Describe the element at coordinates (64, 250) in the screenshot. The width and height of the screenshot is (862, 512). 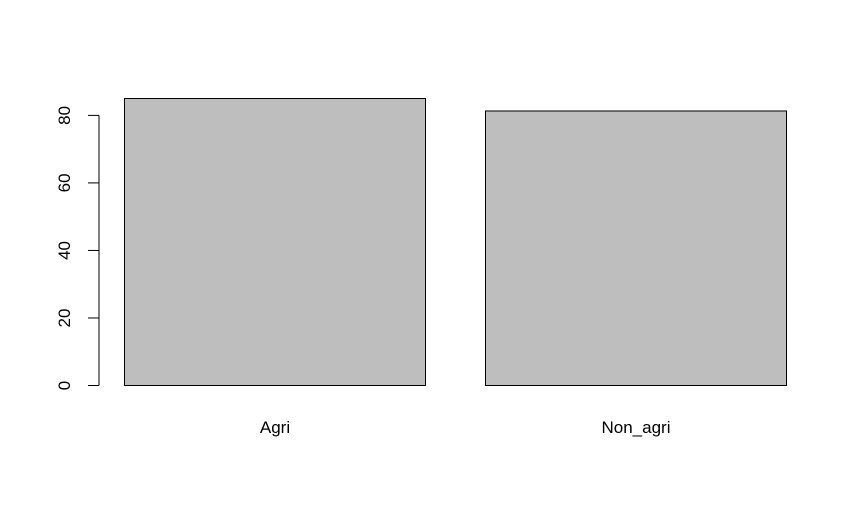
I see `y-tick-label: 40` at that location.